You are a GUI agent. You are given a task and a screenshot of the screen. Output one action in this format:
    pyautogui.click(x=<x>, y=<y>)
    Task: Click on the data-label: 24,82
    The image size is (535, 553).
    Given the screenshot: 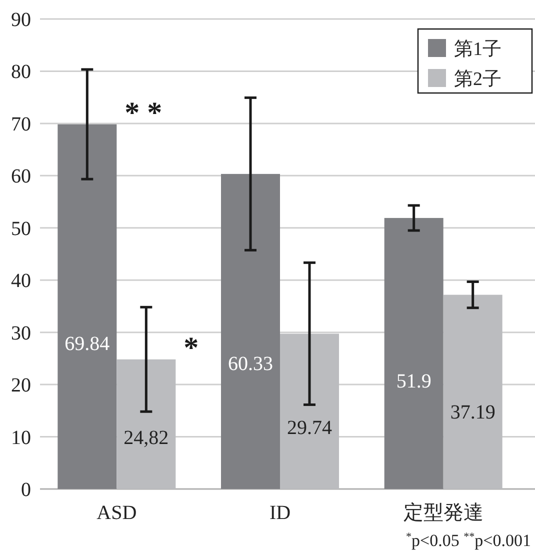 What is the action you would take?
    pyautogui.click(x=146, y=438)
    